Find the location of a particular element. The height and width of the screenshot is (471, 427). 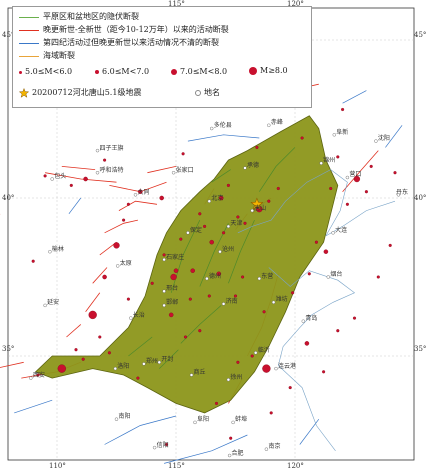

place-label: 保定 is located at coordinates (195, 230).